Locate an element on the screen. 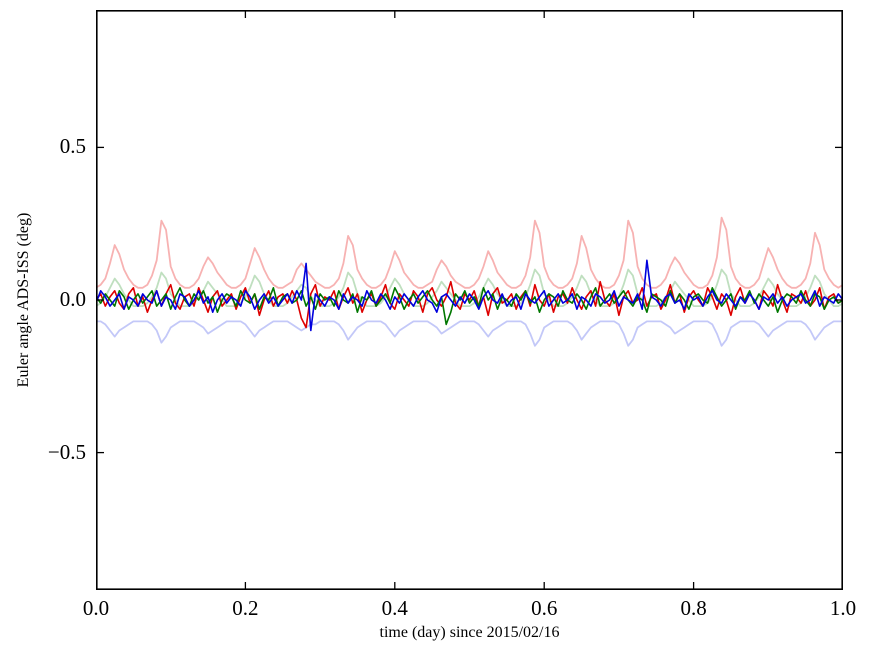 This screenshot has width=875, height=662. series-blue-line is located at coordinates (469, 295).